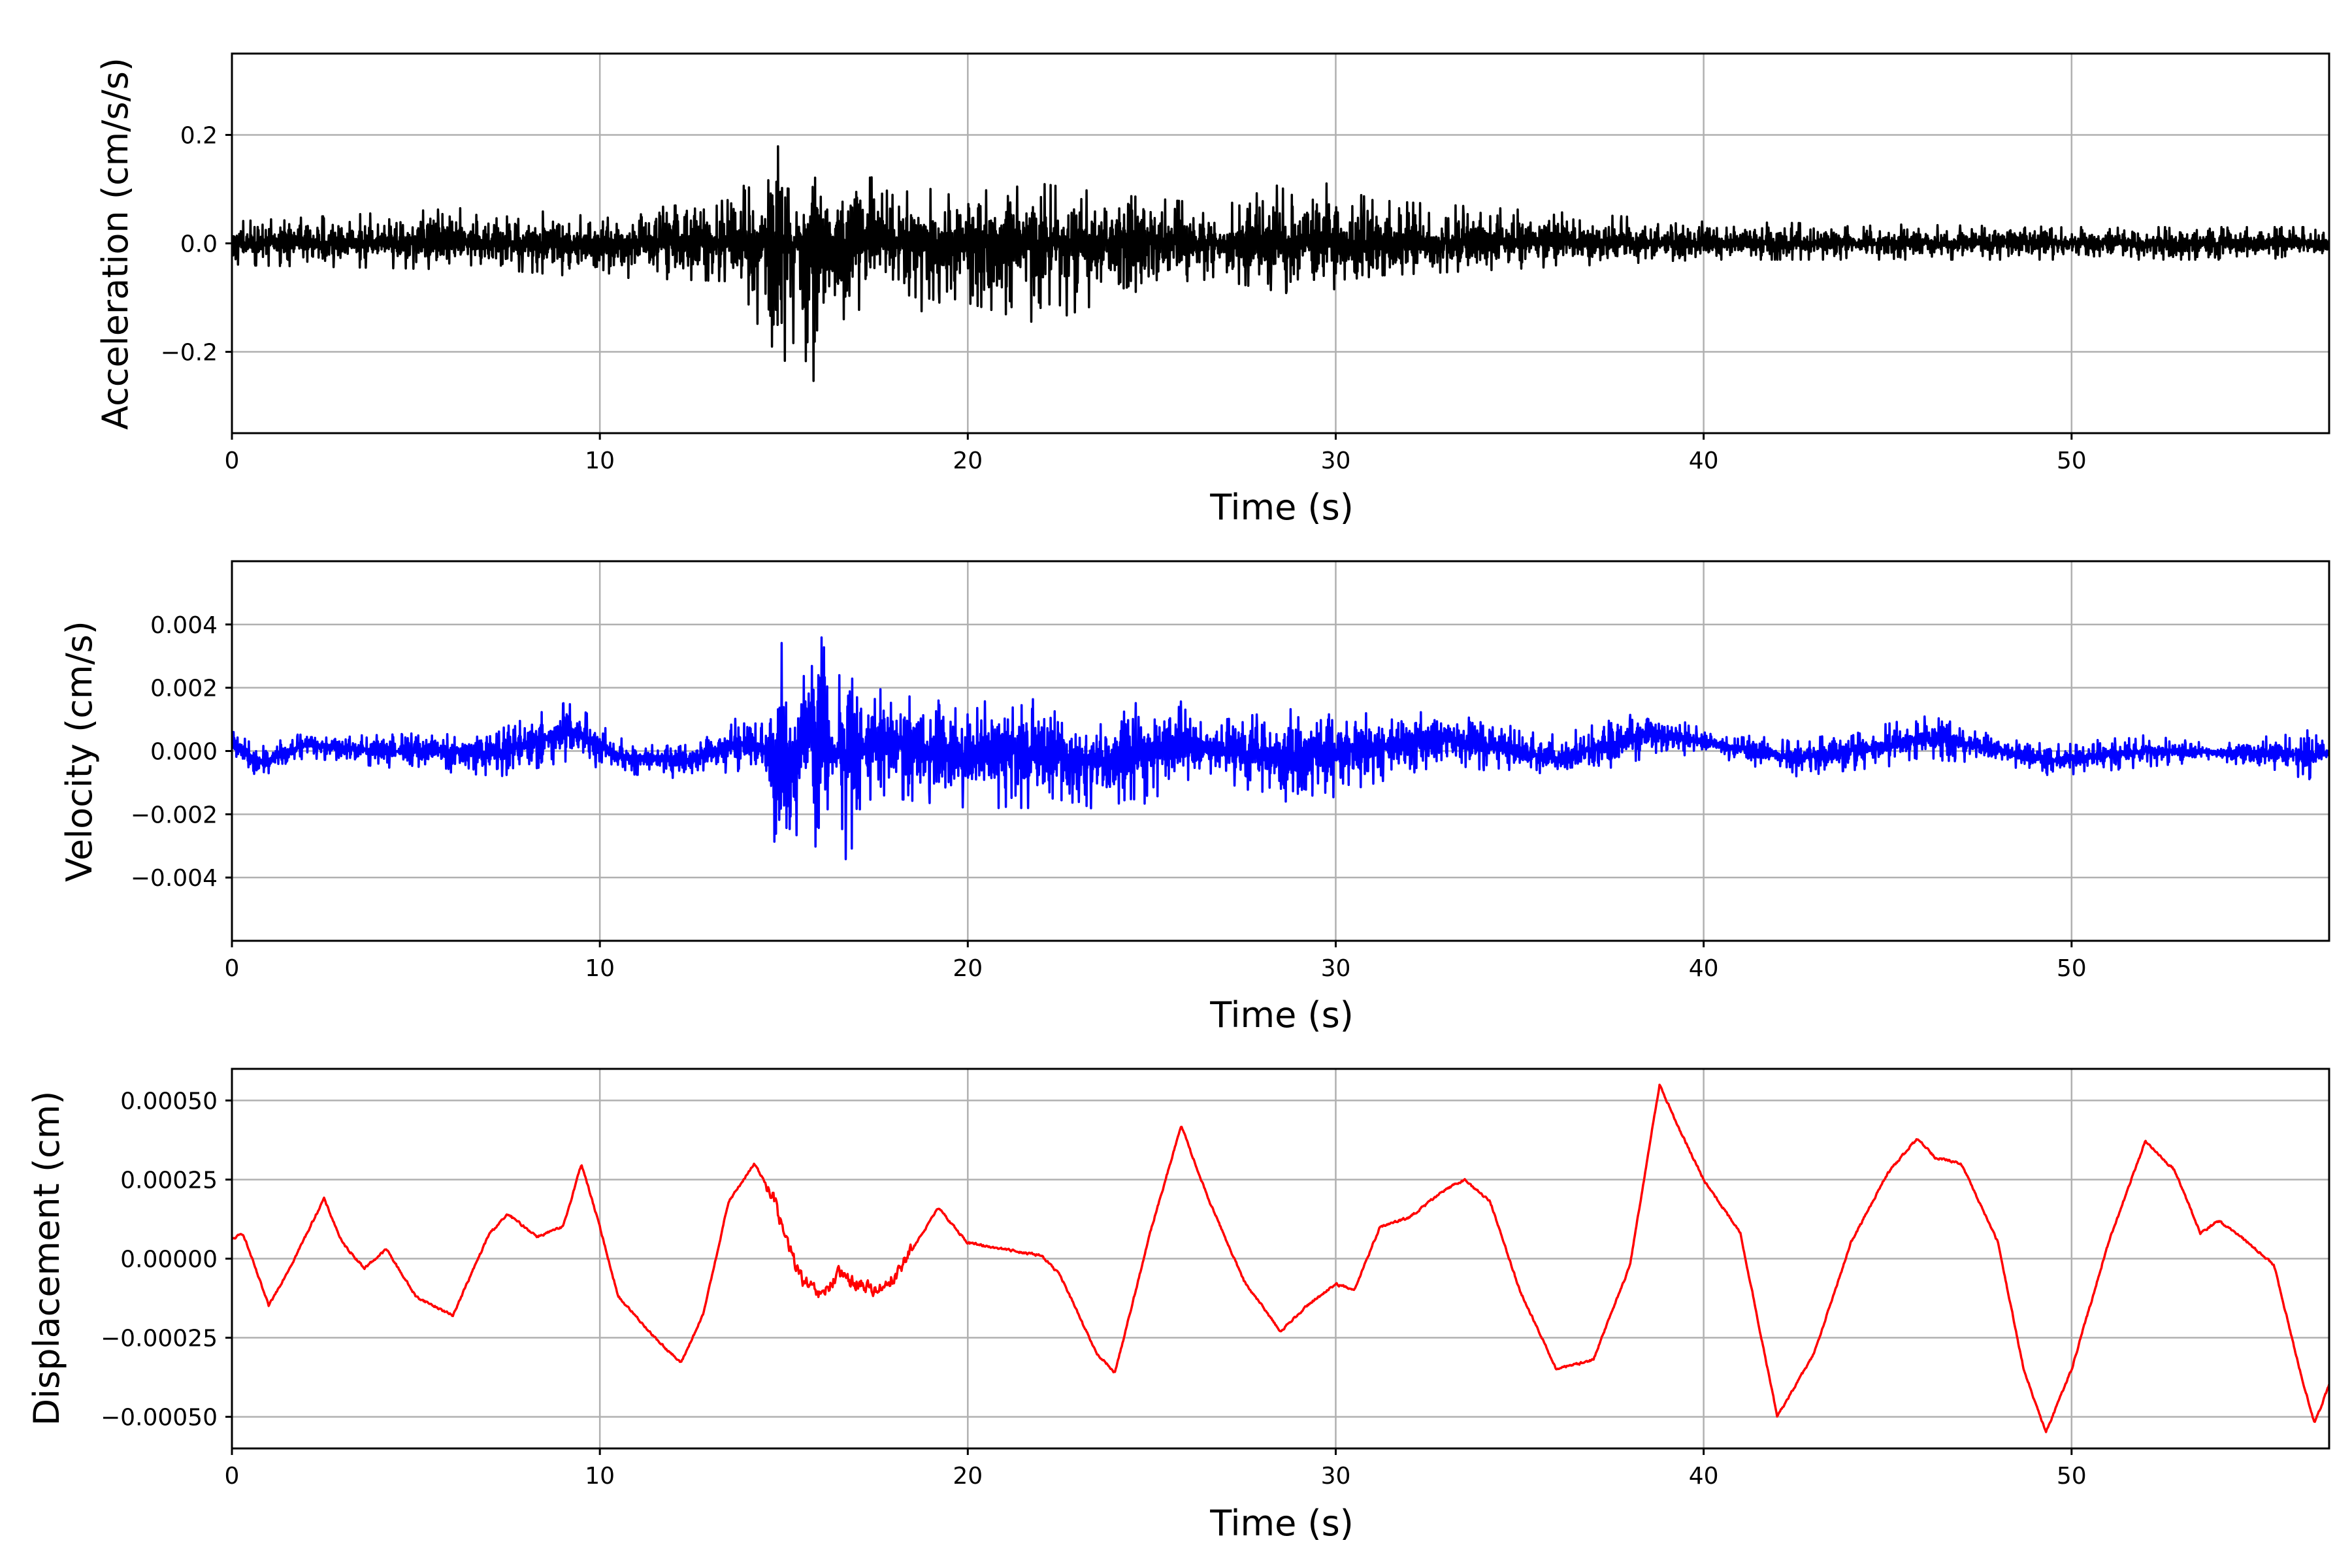 The width and height of the screenshot is (2352, 1568). I want to click on displacement-ytick-label: −0.00025, so click(159, 1339).